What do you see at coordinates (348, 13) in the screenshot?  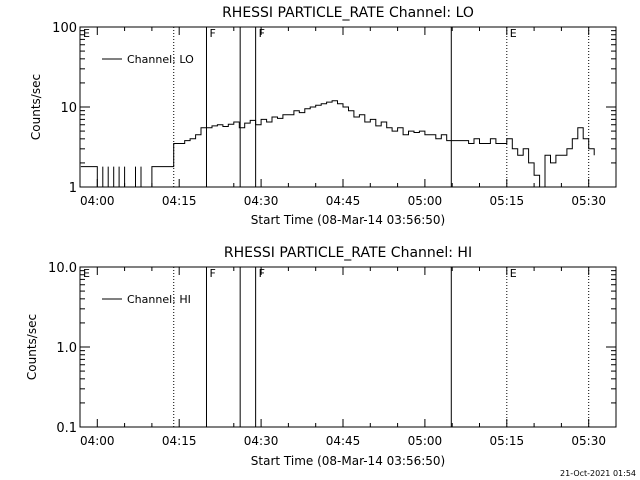 I see `lo-chart-title: RHESSI PARTICLE_RATE Channel: LO` at bounding box center [348, 13].